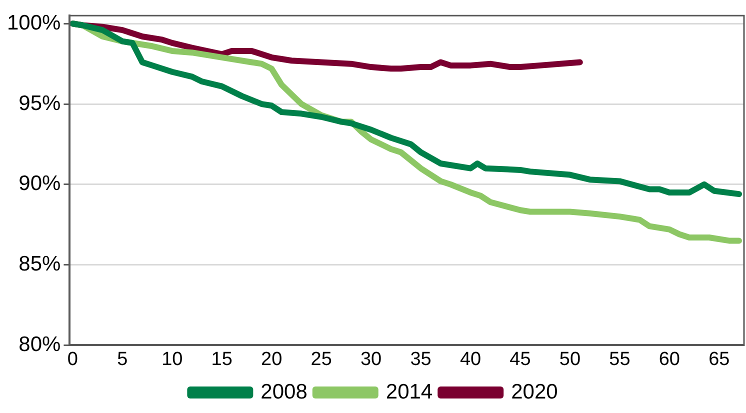 The height and width of the screenshot is (413, 746). What do you see at coordinates (271, 359) in the screenshot?
I see `x-tick-label: 20` at bounding box center [271, 359].